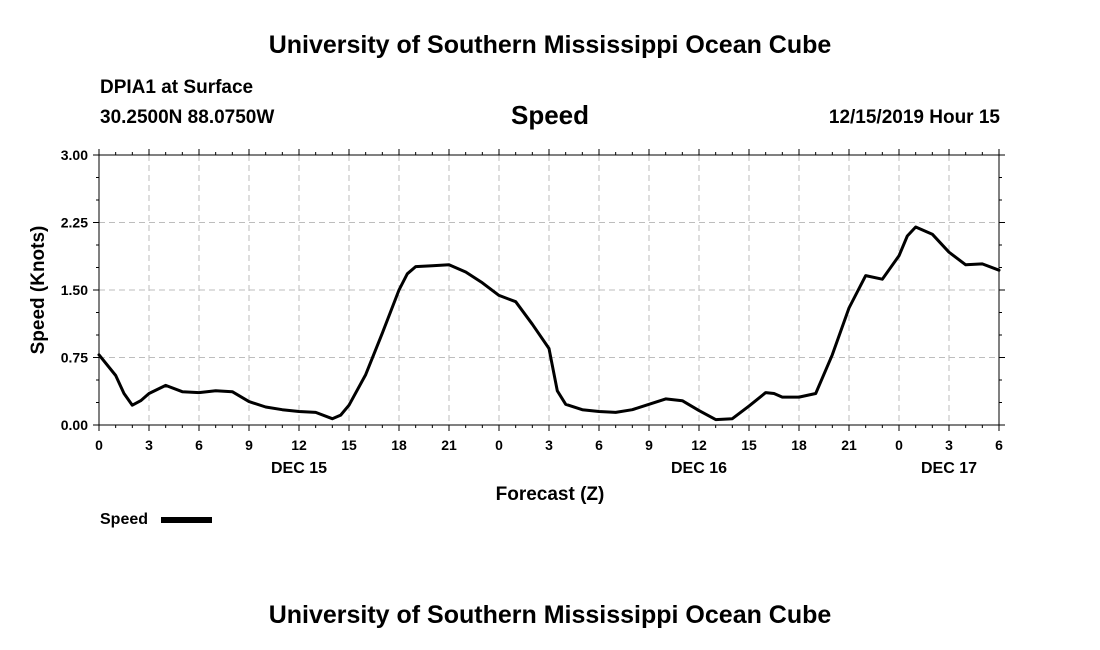 This screenshot has height=650, width=1100. Describe the element at coordinates (550, 494) in the screenshot. I see `x-axis-label: Forecast (Z)` at that location.